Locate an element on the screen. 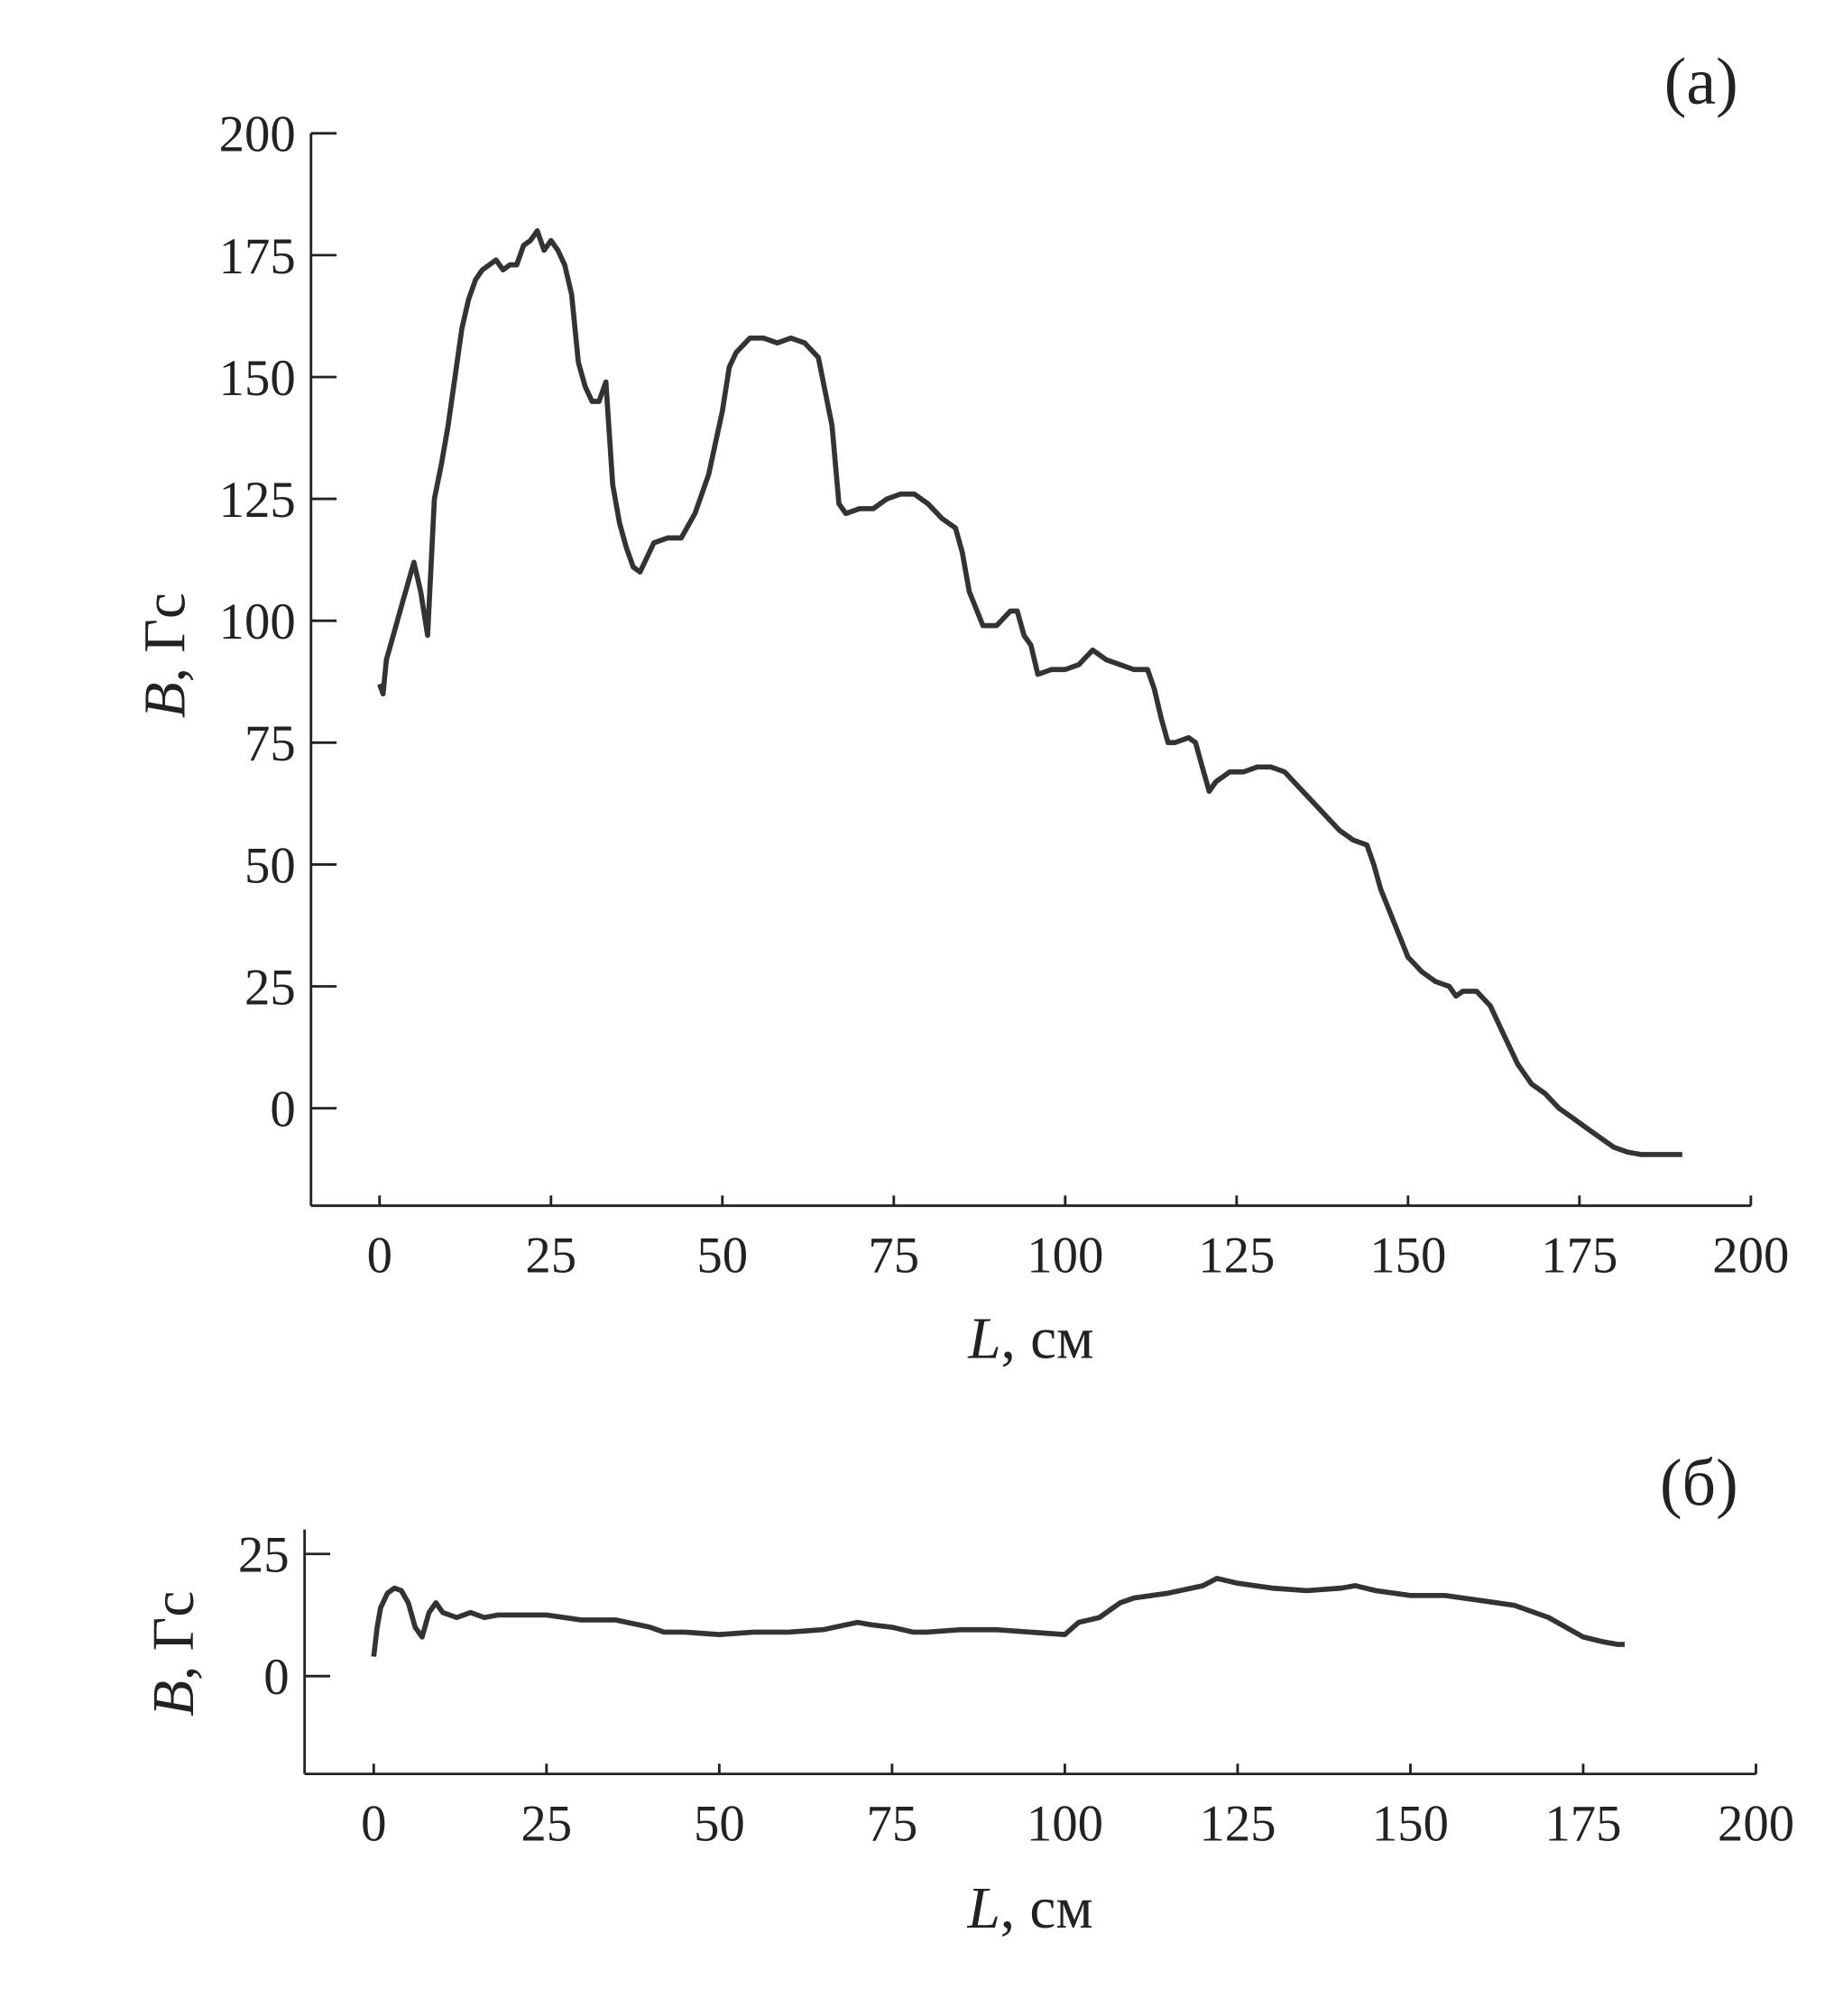  data-line is located at coordinates (998, 1616).